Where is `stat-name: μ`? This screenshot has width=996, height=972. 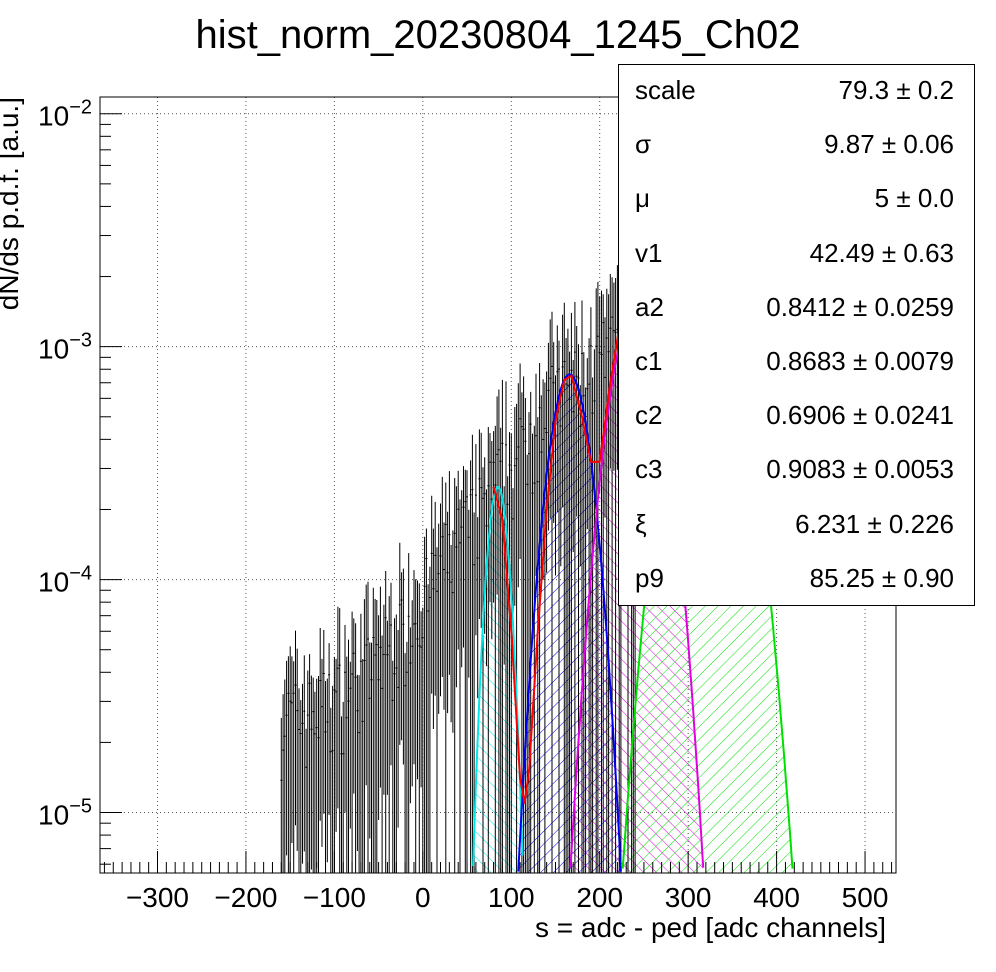 stat-name: μ is located at coordinates (642, 198).